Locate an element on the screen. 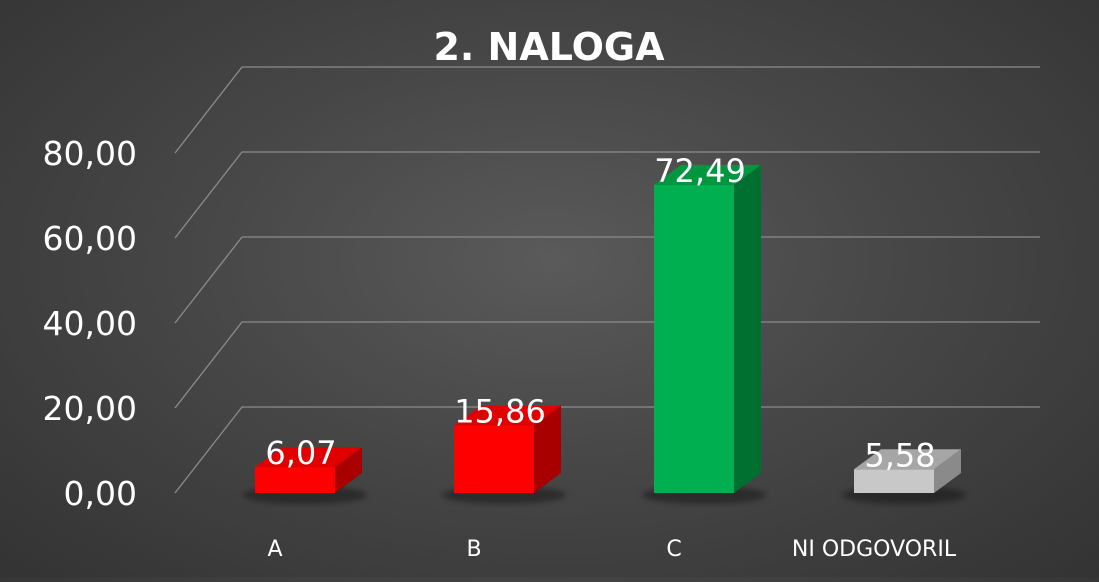 The width and height of the screenshot is (1099, 582). y-tick-label: 40,00 is located at coordinates (90, 323).